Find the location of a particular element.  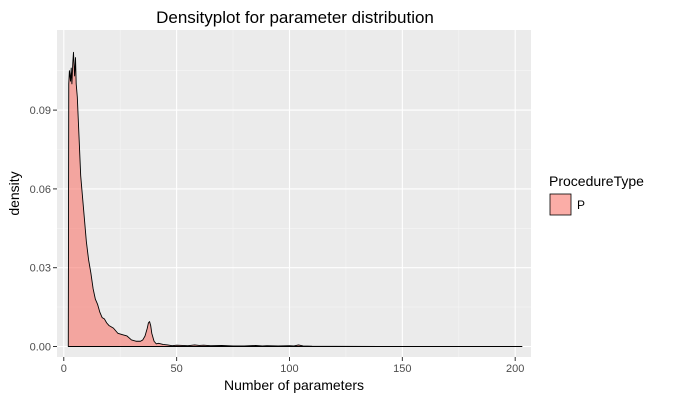

x-tick-label: 50 is located at coordinates (177, 369).